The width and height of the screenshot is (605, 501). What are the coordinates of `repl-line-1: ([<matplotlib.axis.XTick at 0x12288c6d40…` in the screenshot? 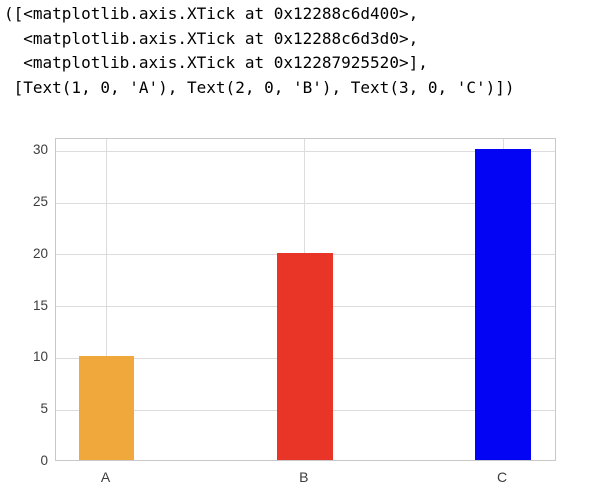 It's located at (211, 13).